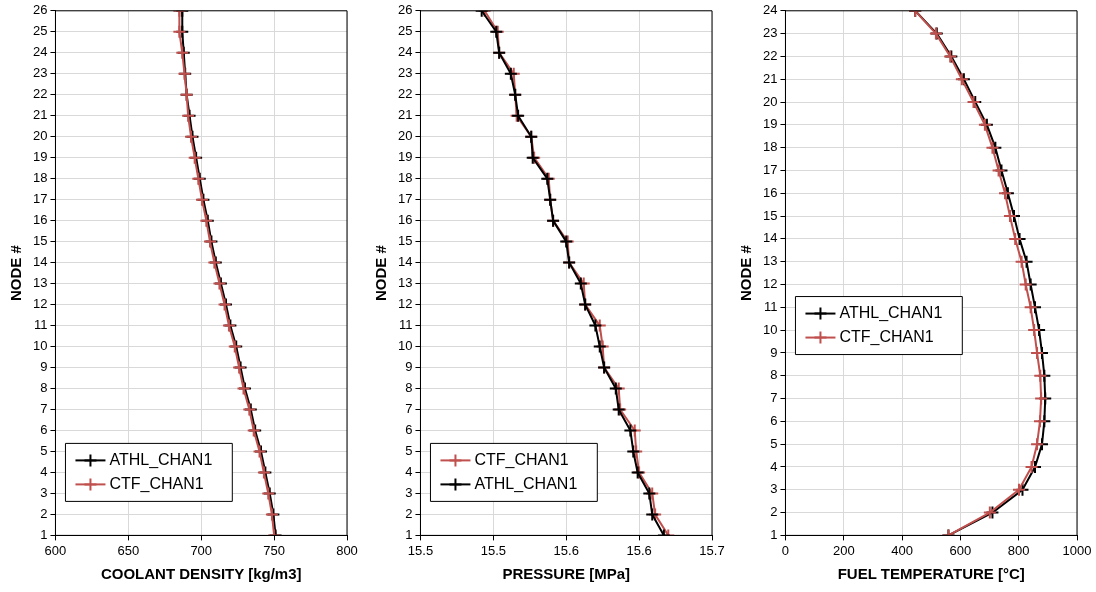 This screenshot has height=592, width=1096. Describe the element at coordinates (1077, 550) in the screenshot. I see `x-tick-label: 1000` at that location.